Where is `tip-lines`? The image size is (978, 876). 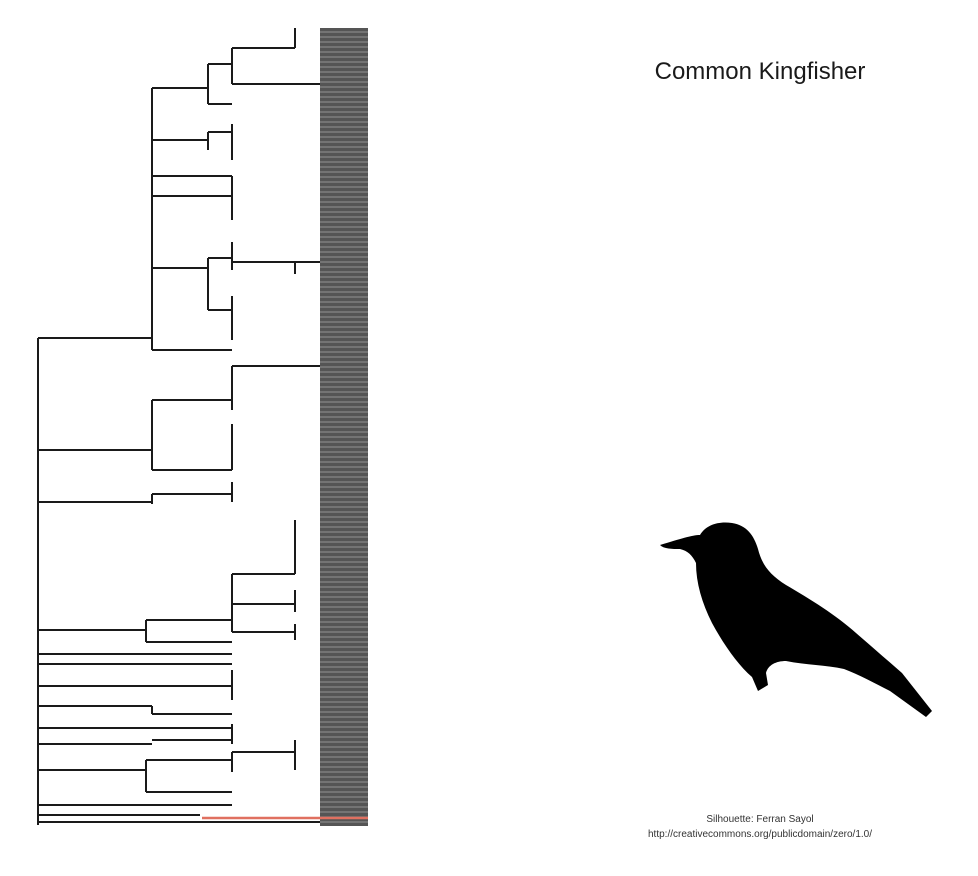 tip-lines is located at coordinates (344, 427).